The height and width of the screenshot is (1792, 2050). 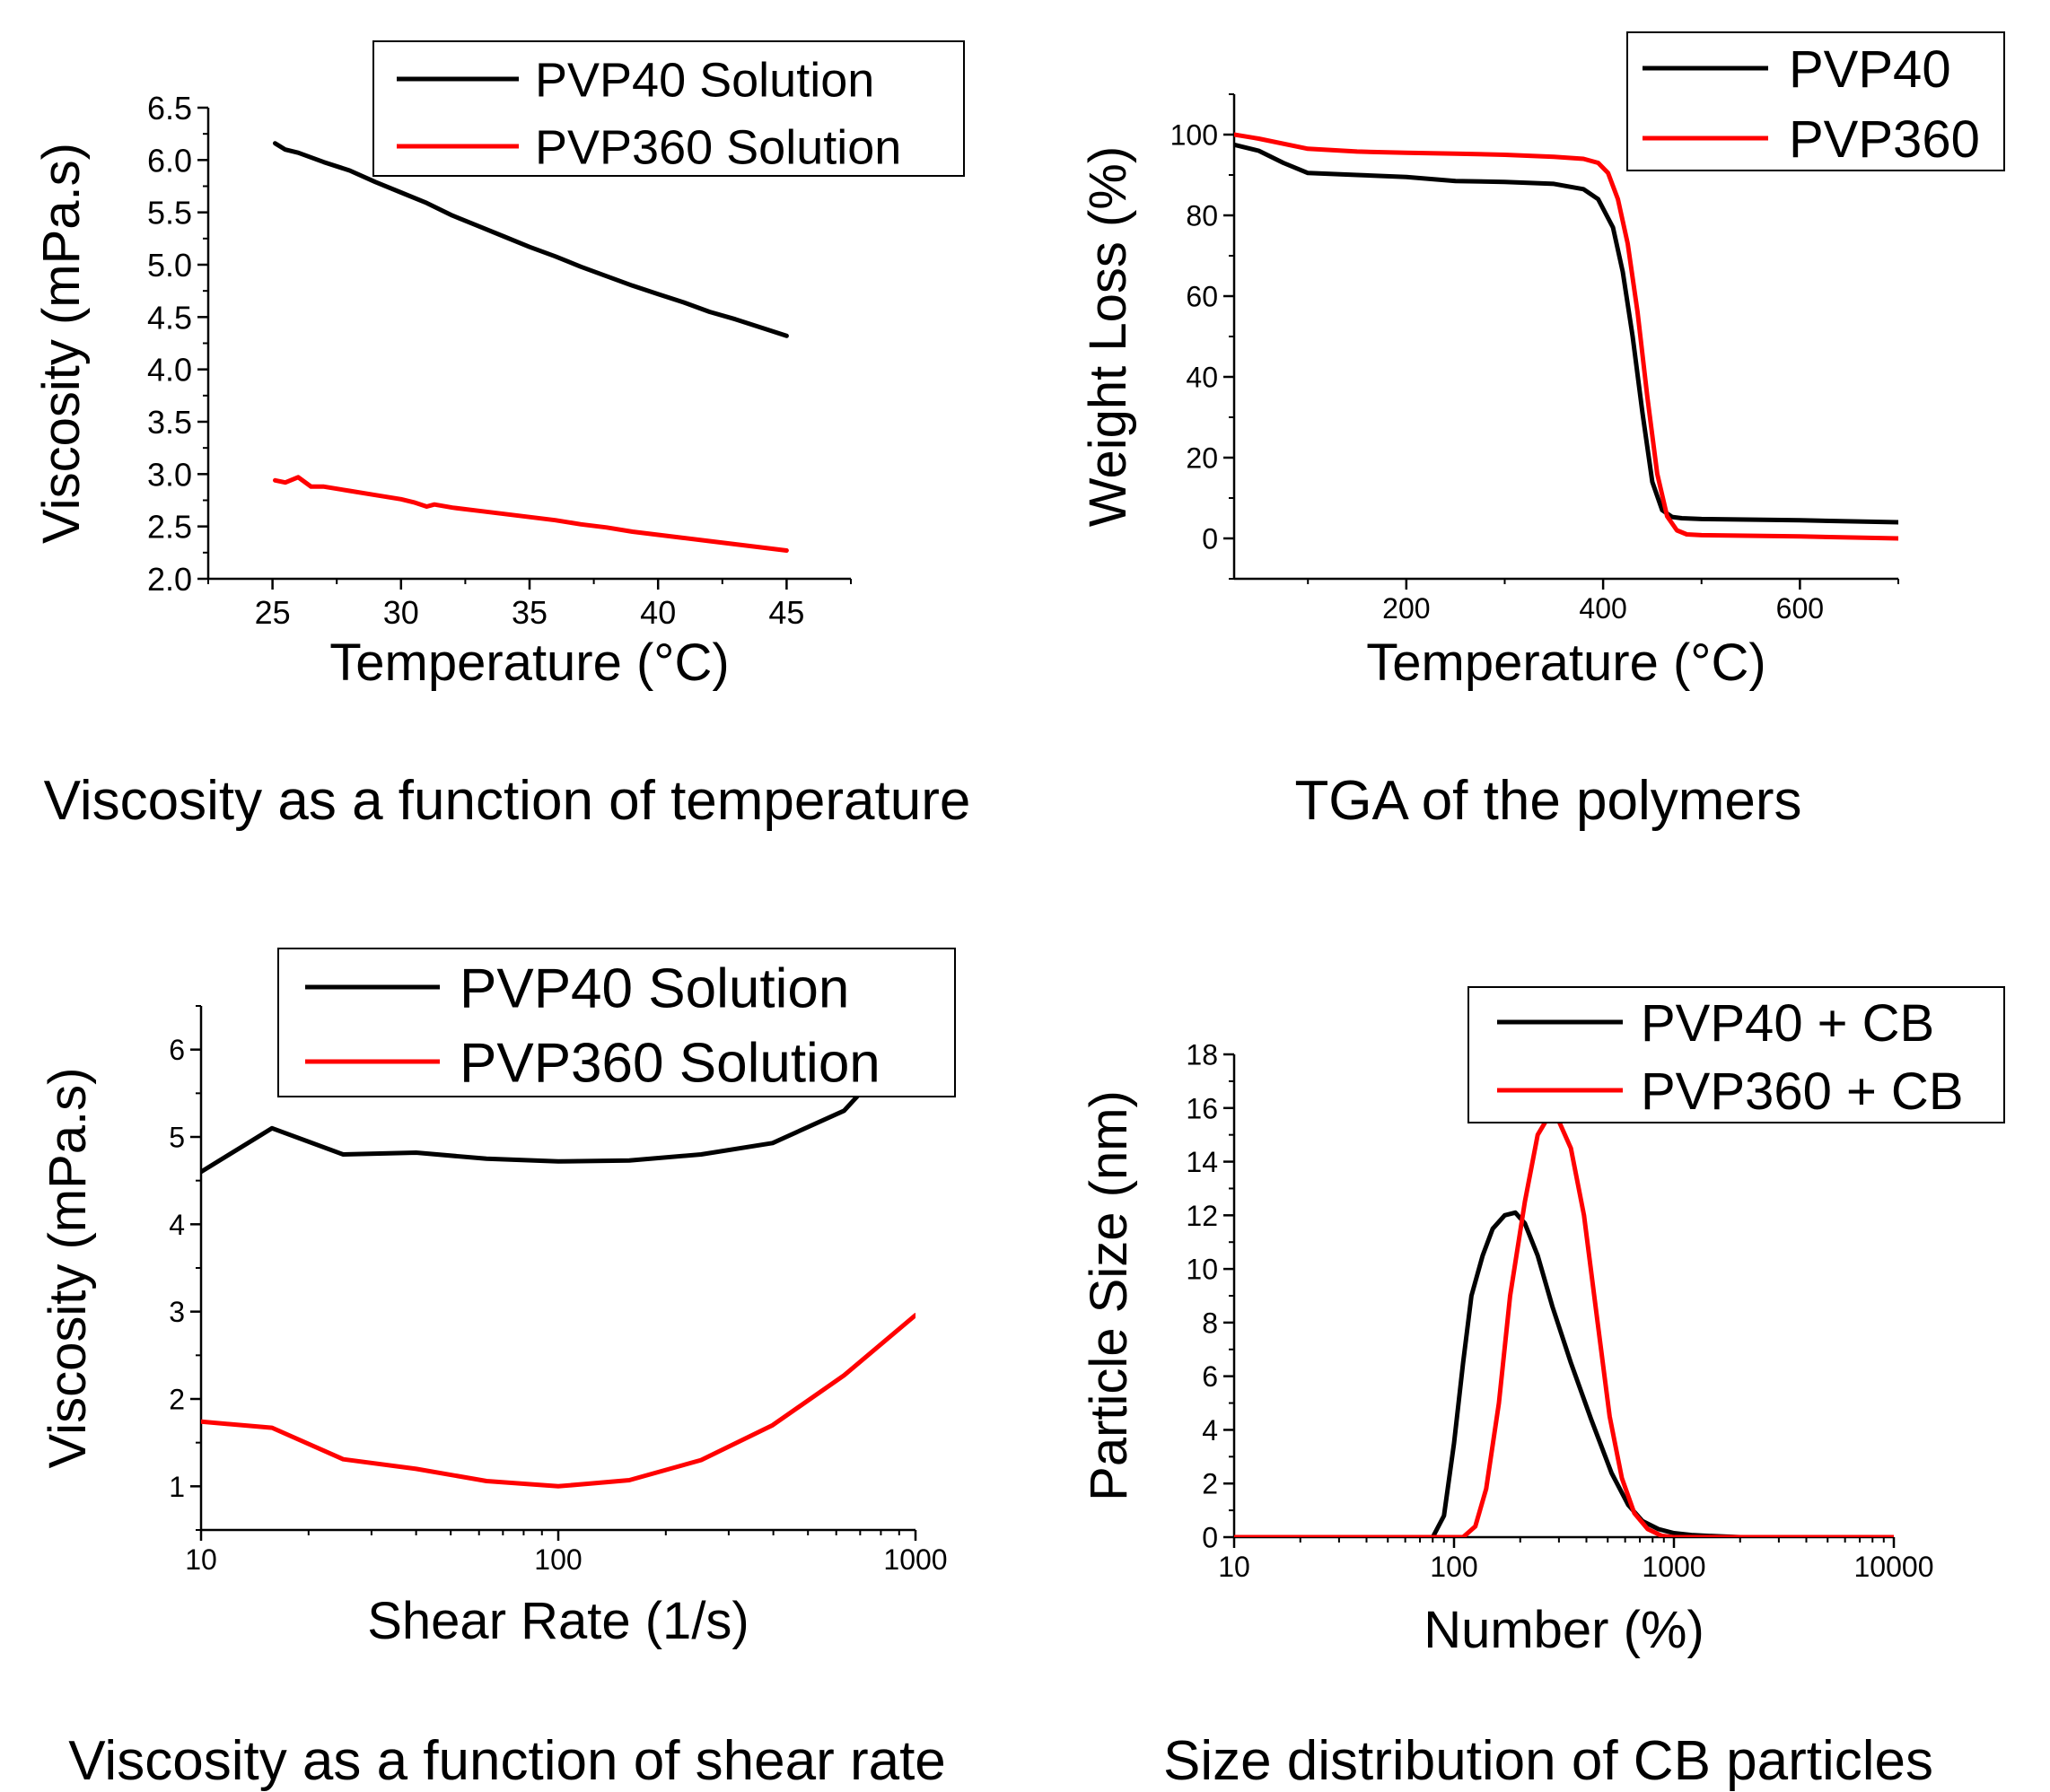 What do you see at coordinates (170, 160) in the screenshot?
I see `y-tick-label: 6.0` at bounding box center [170, 160].